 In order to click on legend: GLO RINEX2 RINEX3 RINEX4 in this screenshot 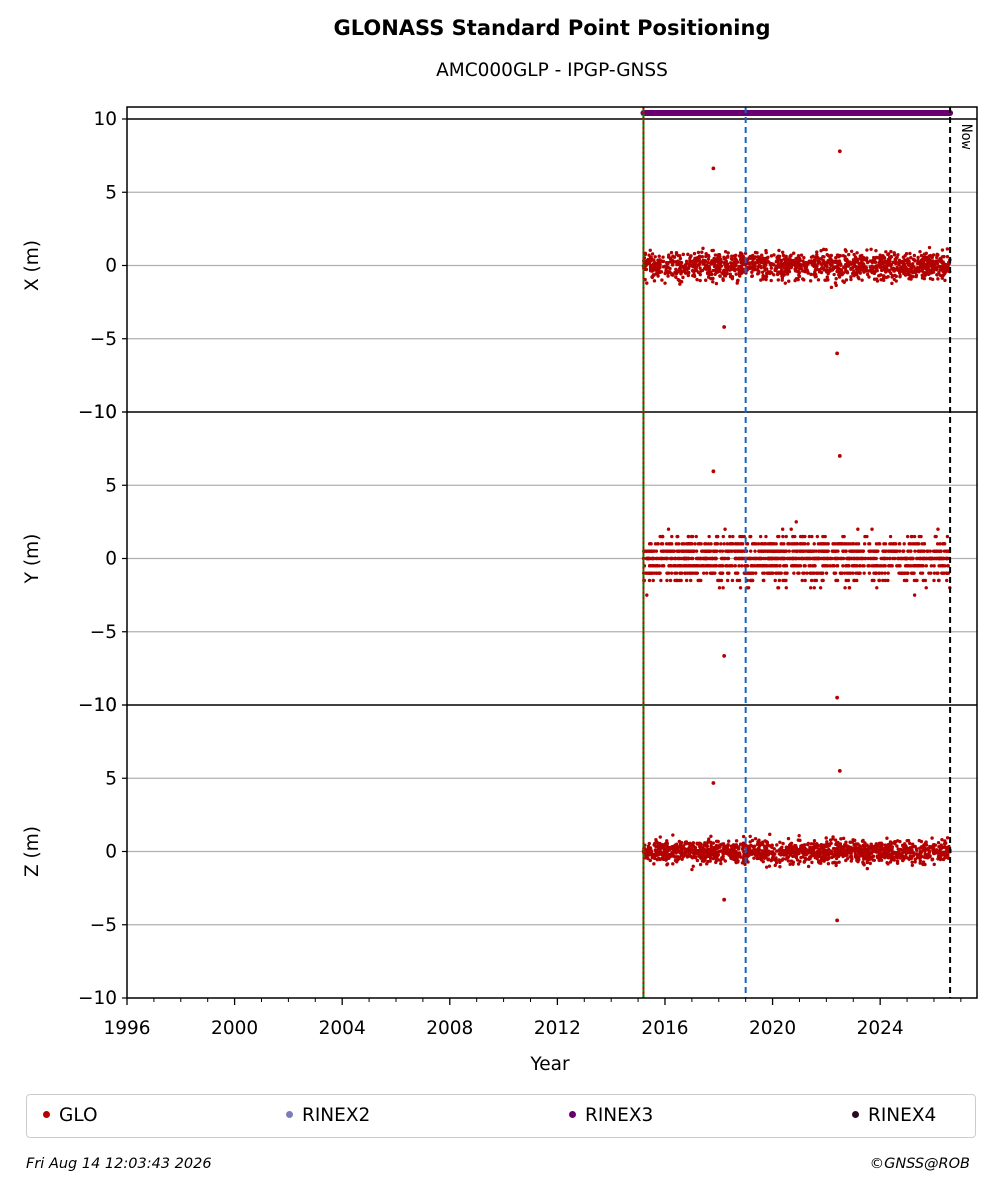, I will do `click(501, 1116)`.